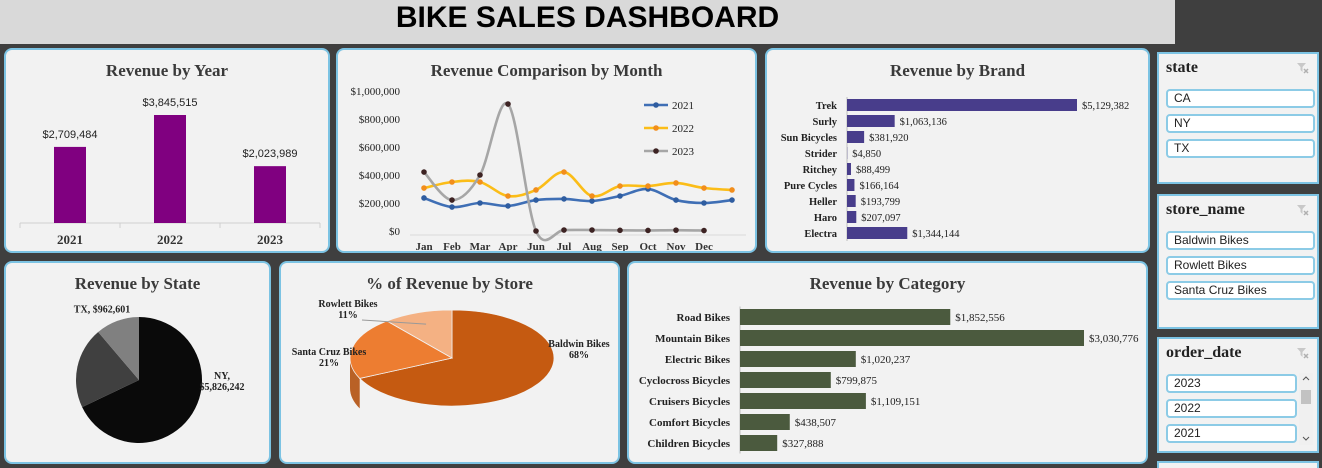 Image resolution: width=1322 pixels, height=468 pixels. What do you see at coordinates (269, 154) in the screenshot?
I see `data-label: $2,023,989` at bounding box center [269, 154].